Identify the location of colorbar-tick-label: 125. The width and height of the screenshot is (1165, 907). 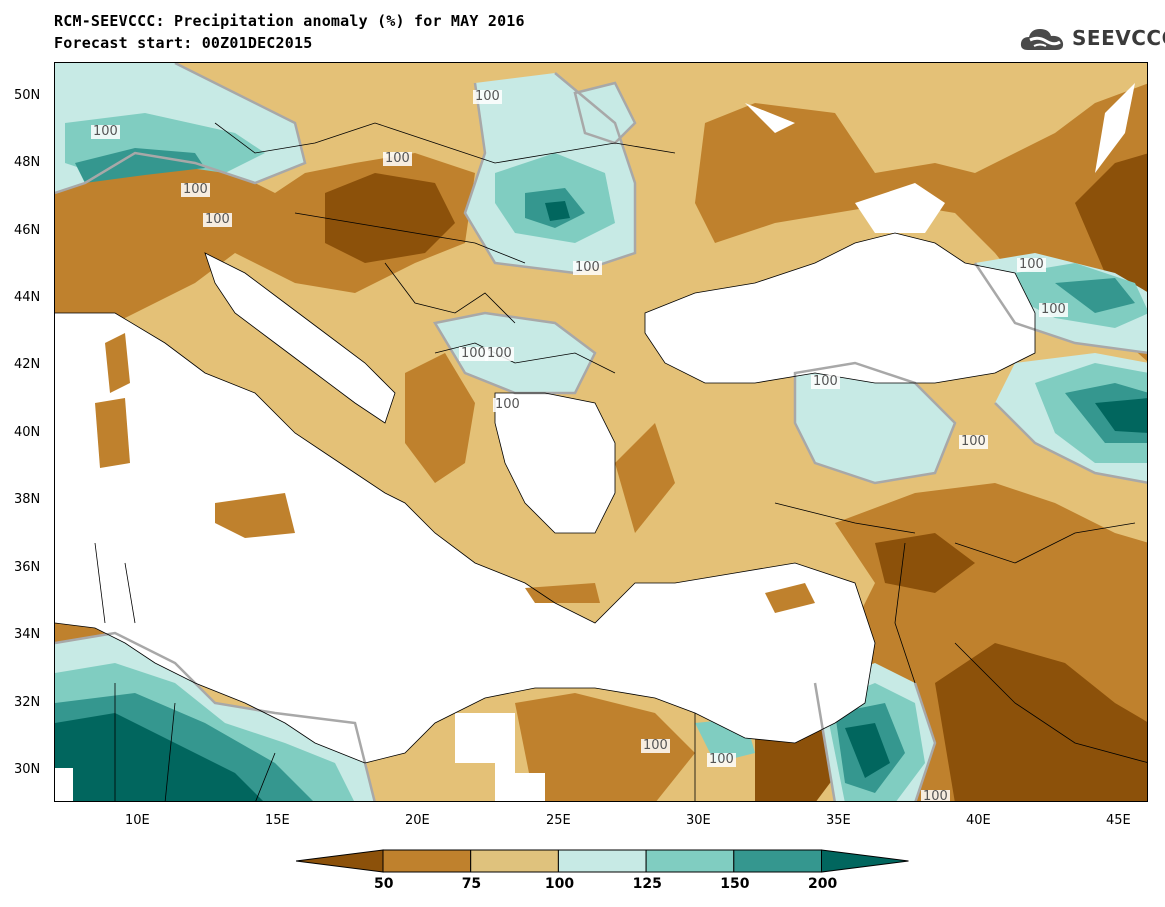
(647, 884).